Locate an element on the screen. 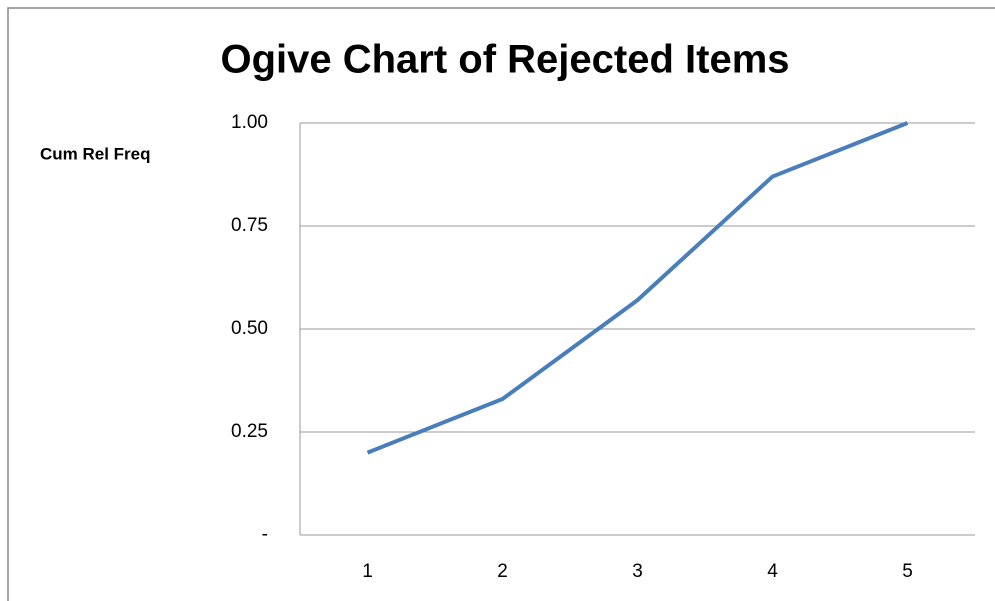 The height and width of the screenshot is (601, 995). y-tick-label: 0.25 is located at coordinates (249, 431).